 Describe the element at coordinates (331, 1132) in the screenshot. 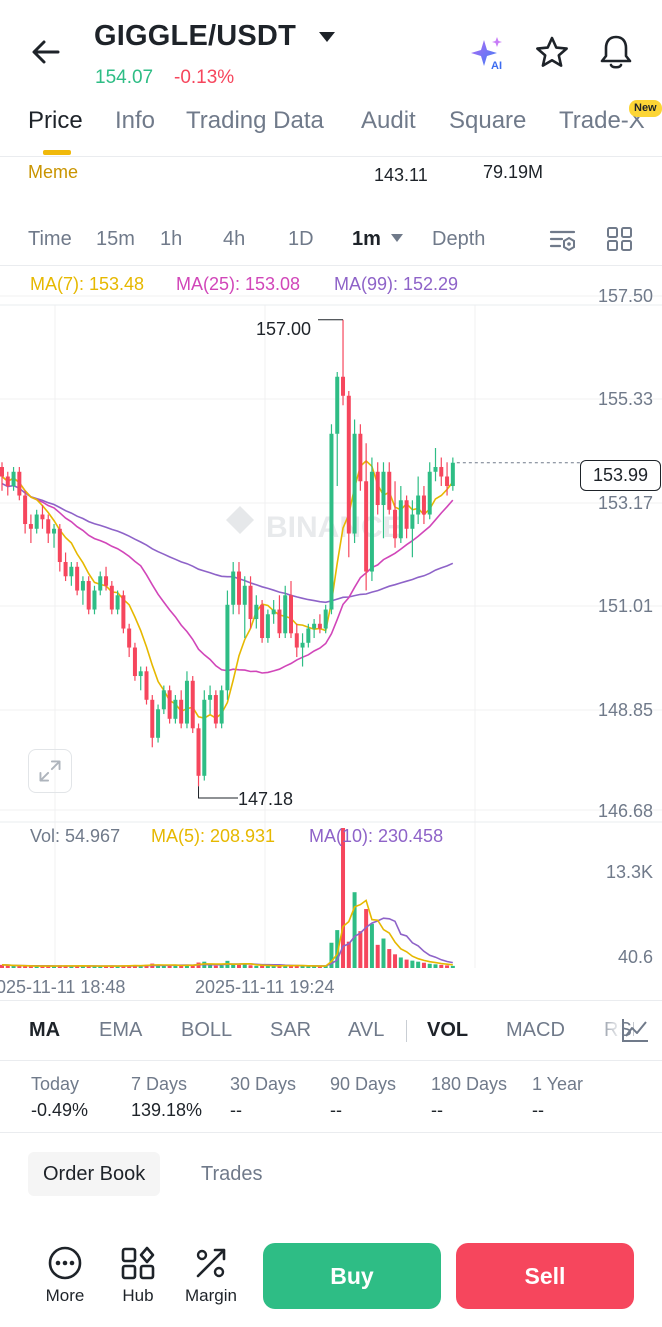

I see `performance-divider` at that location.